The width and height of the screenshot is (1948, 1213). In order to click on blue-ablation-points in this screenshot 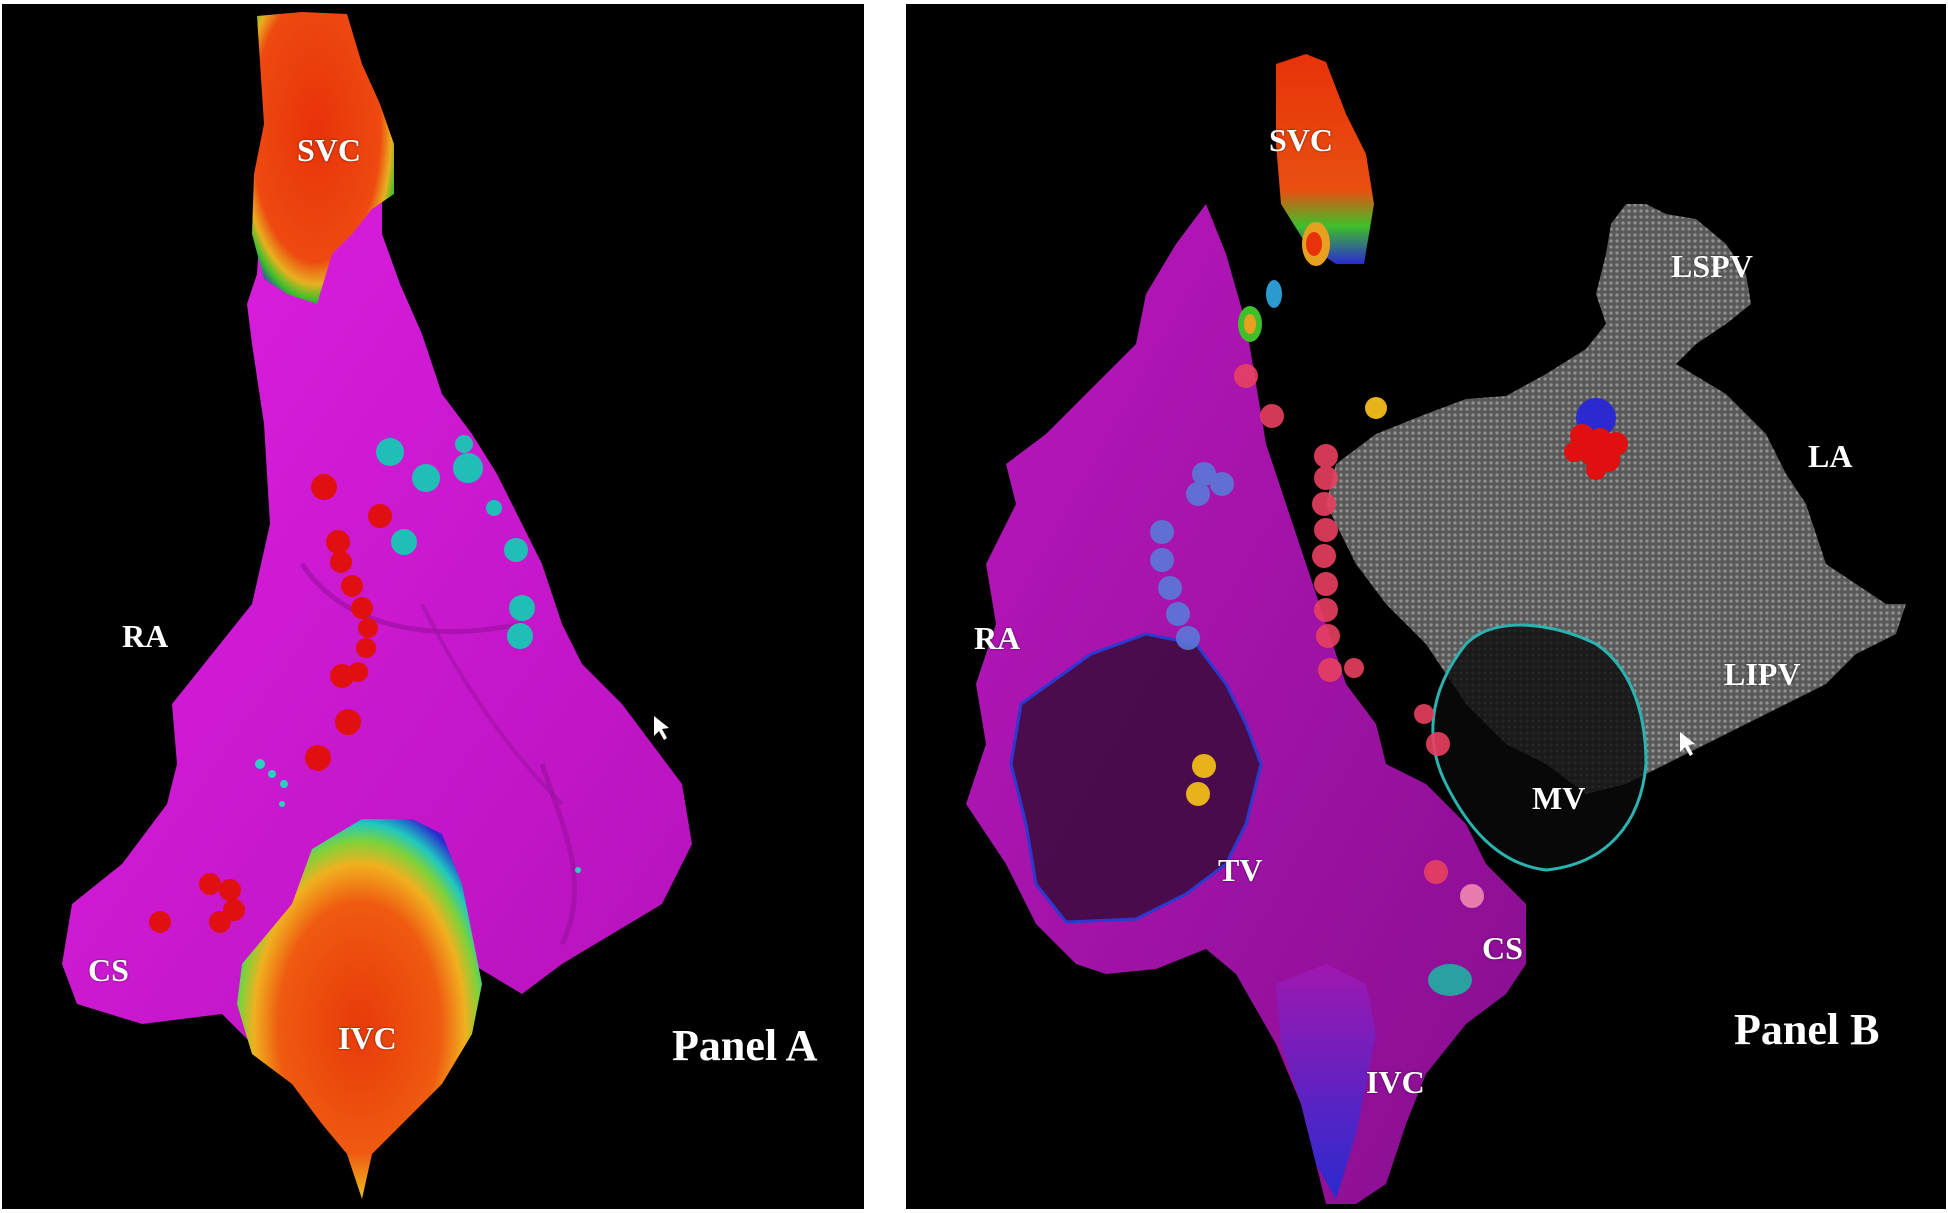, I will do `click(1192, 556)`.